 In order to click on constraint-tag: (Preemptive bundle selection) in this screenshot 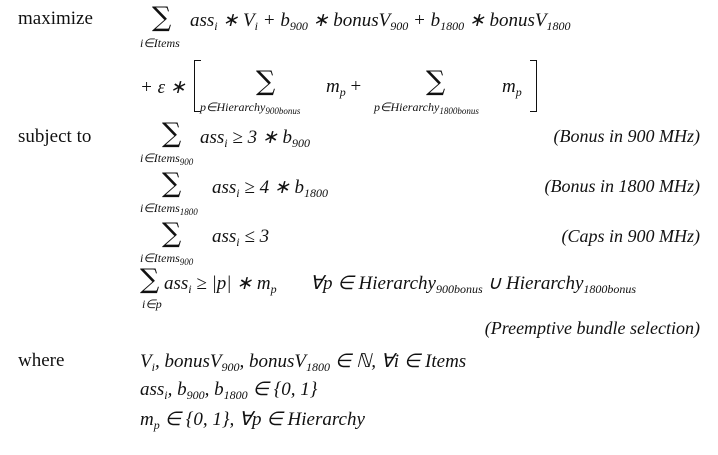, I will do `click(592, 328)`.